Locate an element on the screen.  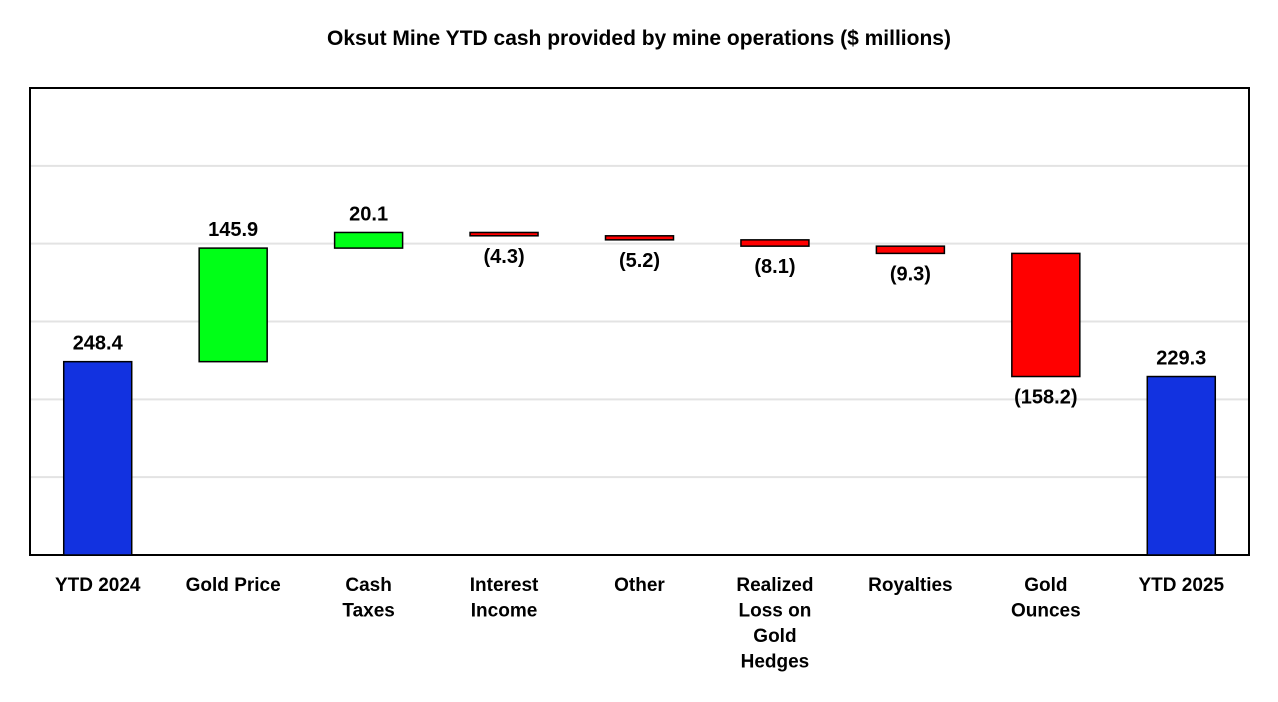
category-label: YTD 2024 is located at coordinates (98, 585).